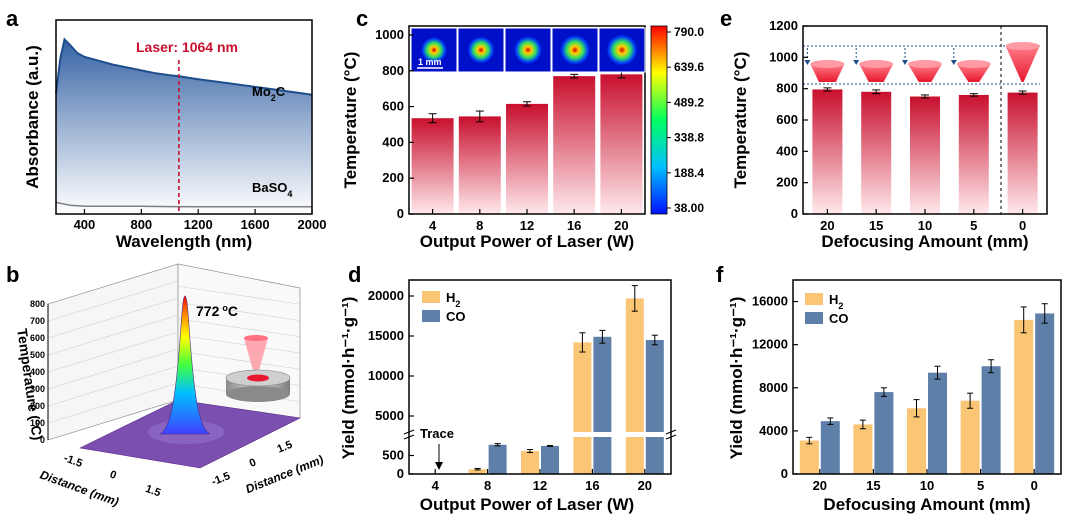 The height and width of the screenshot is (527, 1080). What do you see at coordinates (217, 311) in the screenshot?
I see `peak-temperature-label: 772 oC` at bounding box center [217, 311].